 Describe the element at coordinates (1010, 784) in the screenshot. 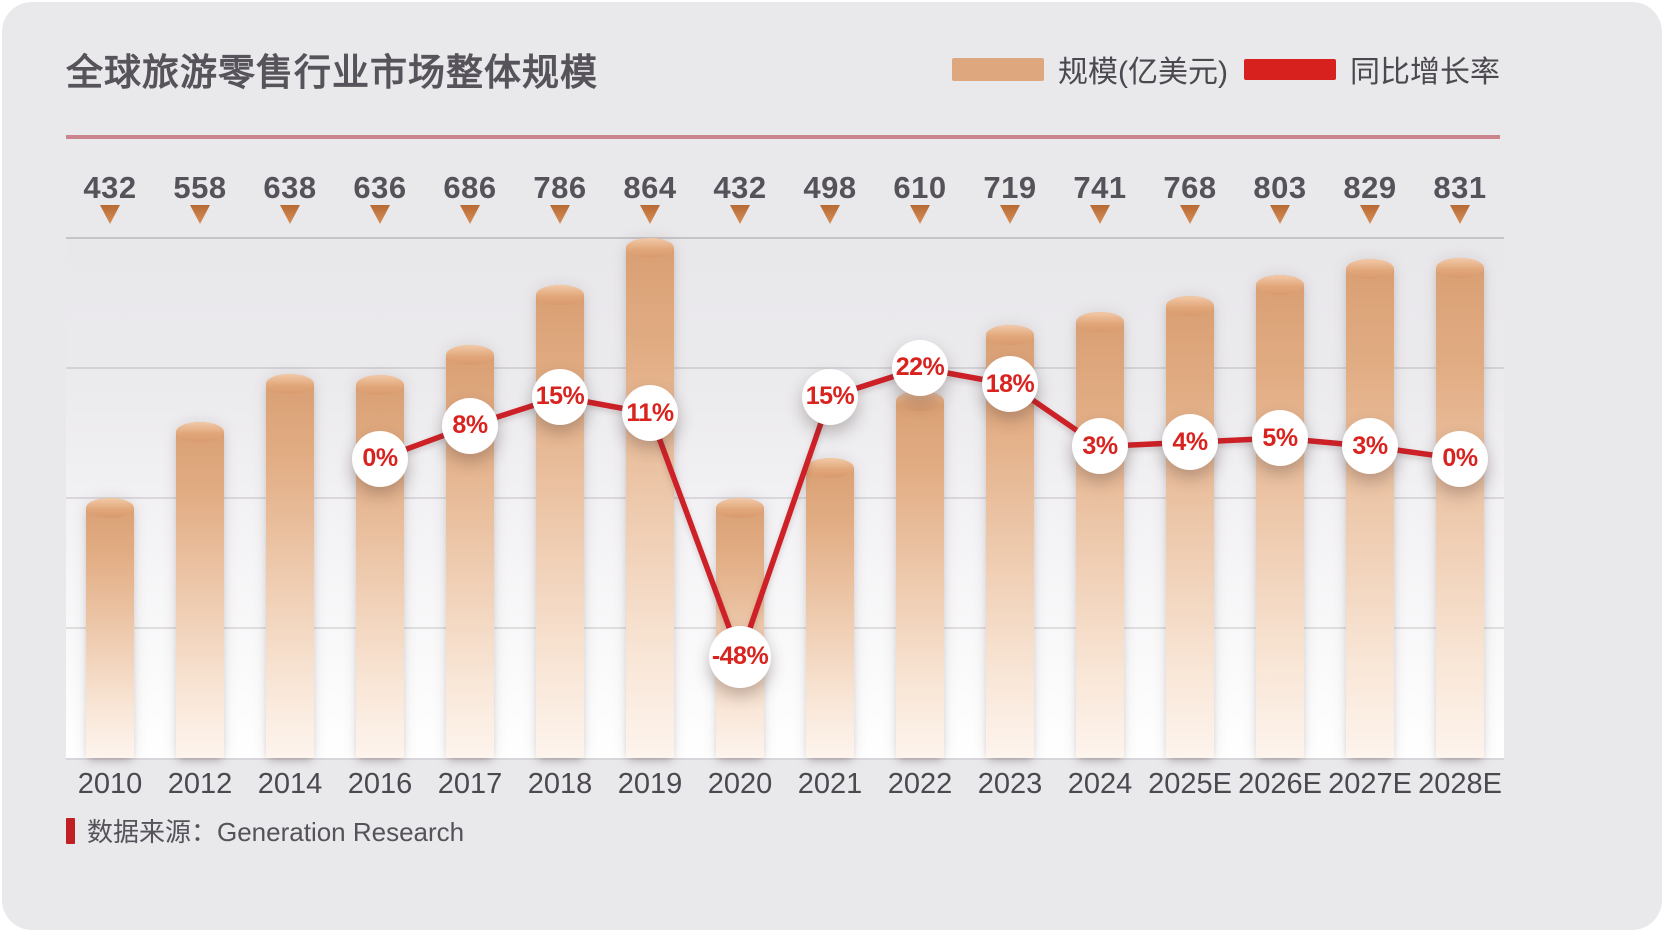

I see `x-axis-label: 2023` at that location.